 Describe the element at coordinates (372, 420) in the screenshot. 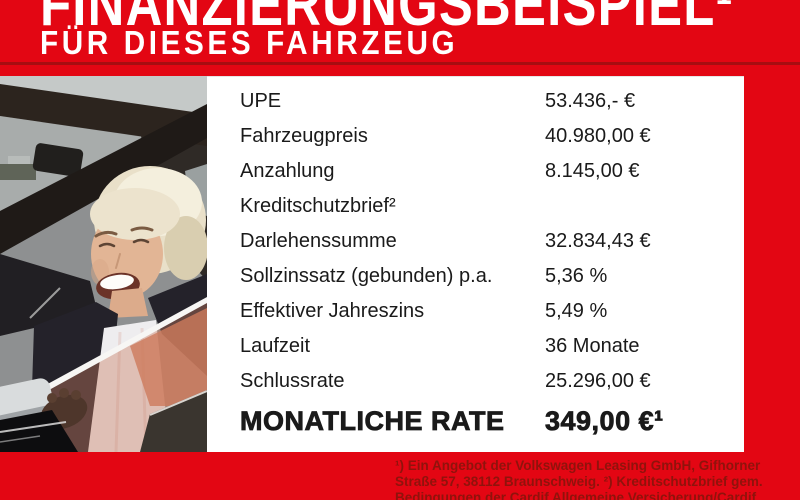

I see `finance-row-label: MONATLICHE RATE` at that location.